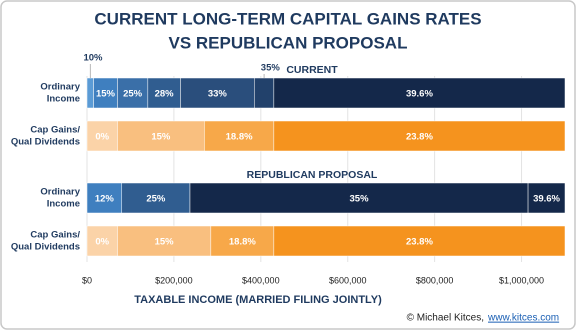  What do you see at coordinates (87, 280) in the screenshot?
I see `x-tick-label: $0` at bounding box center [87, 280].